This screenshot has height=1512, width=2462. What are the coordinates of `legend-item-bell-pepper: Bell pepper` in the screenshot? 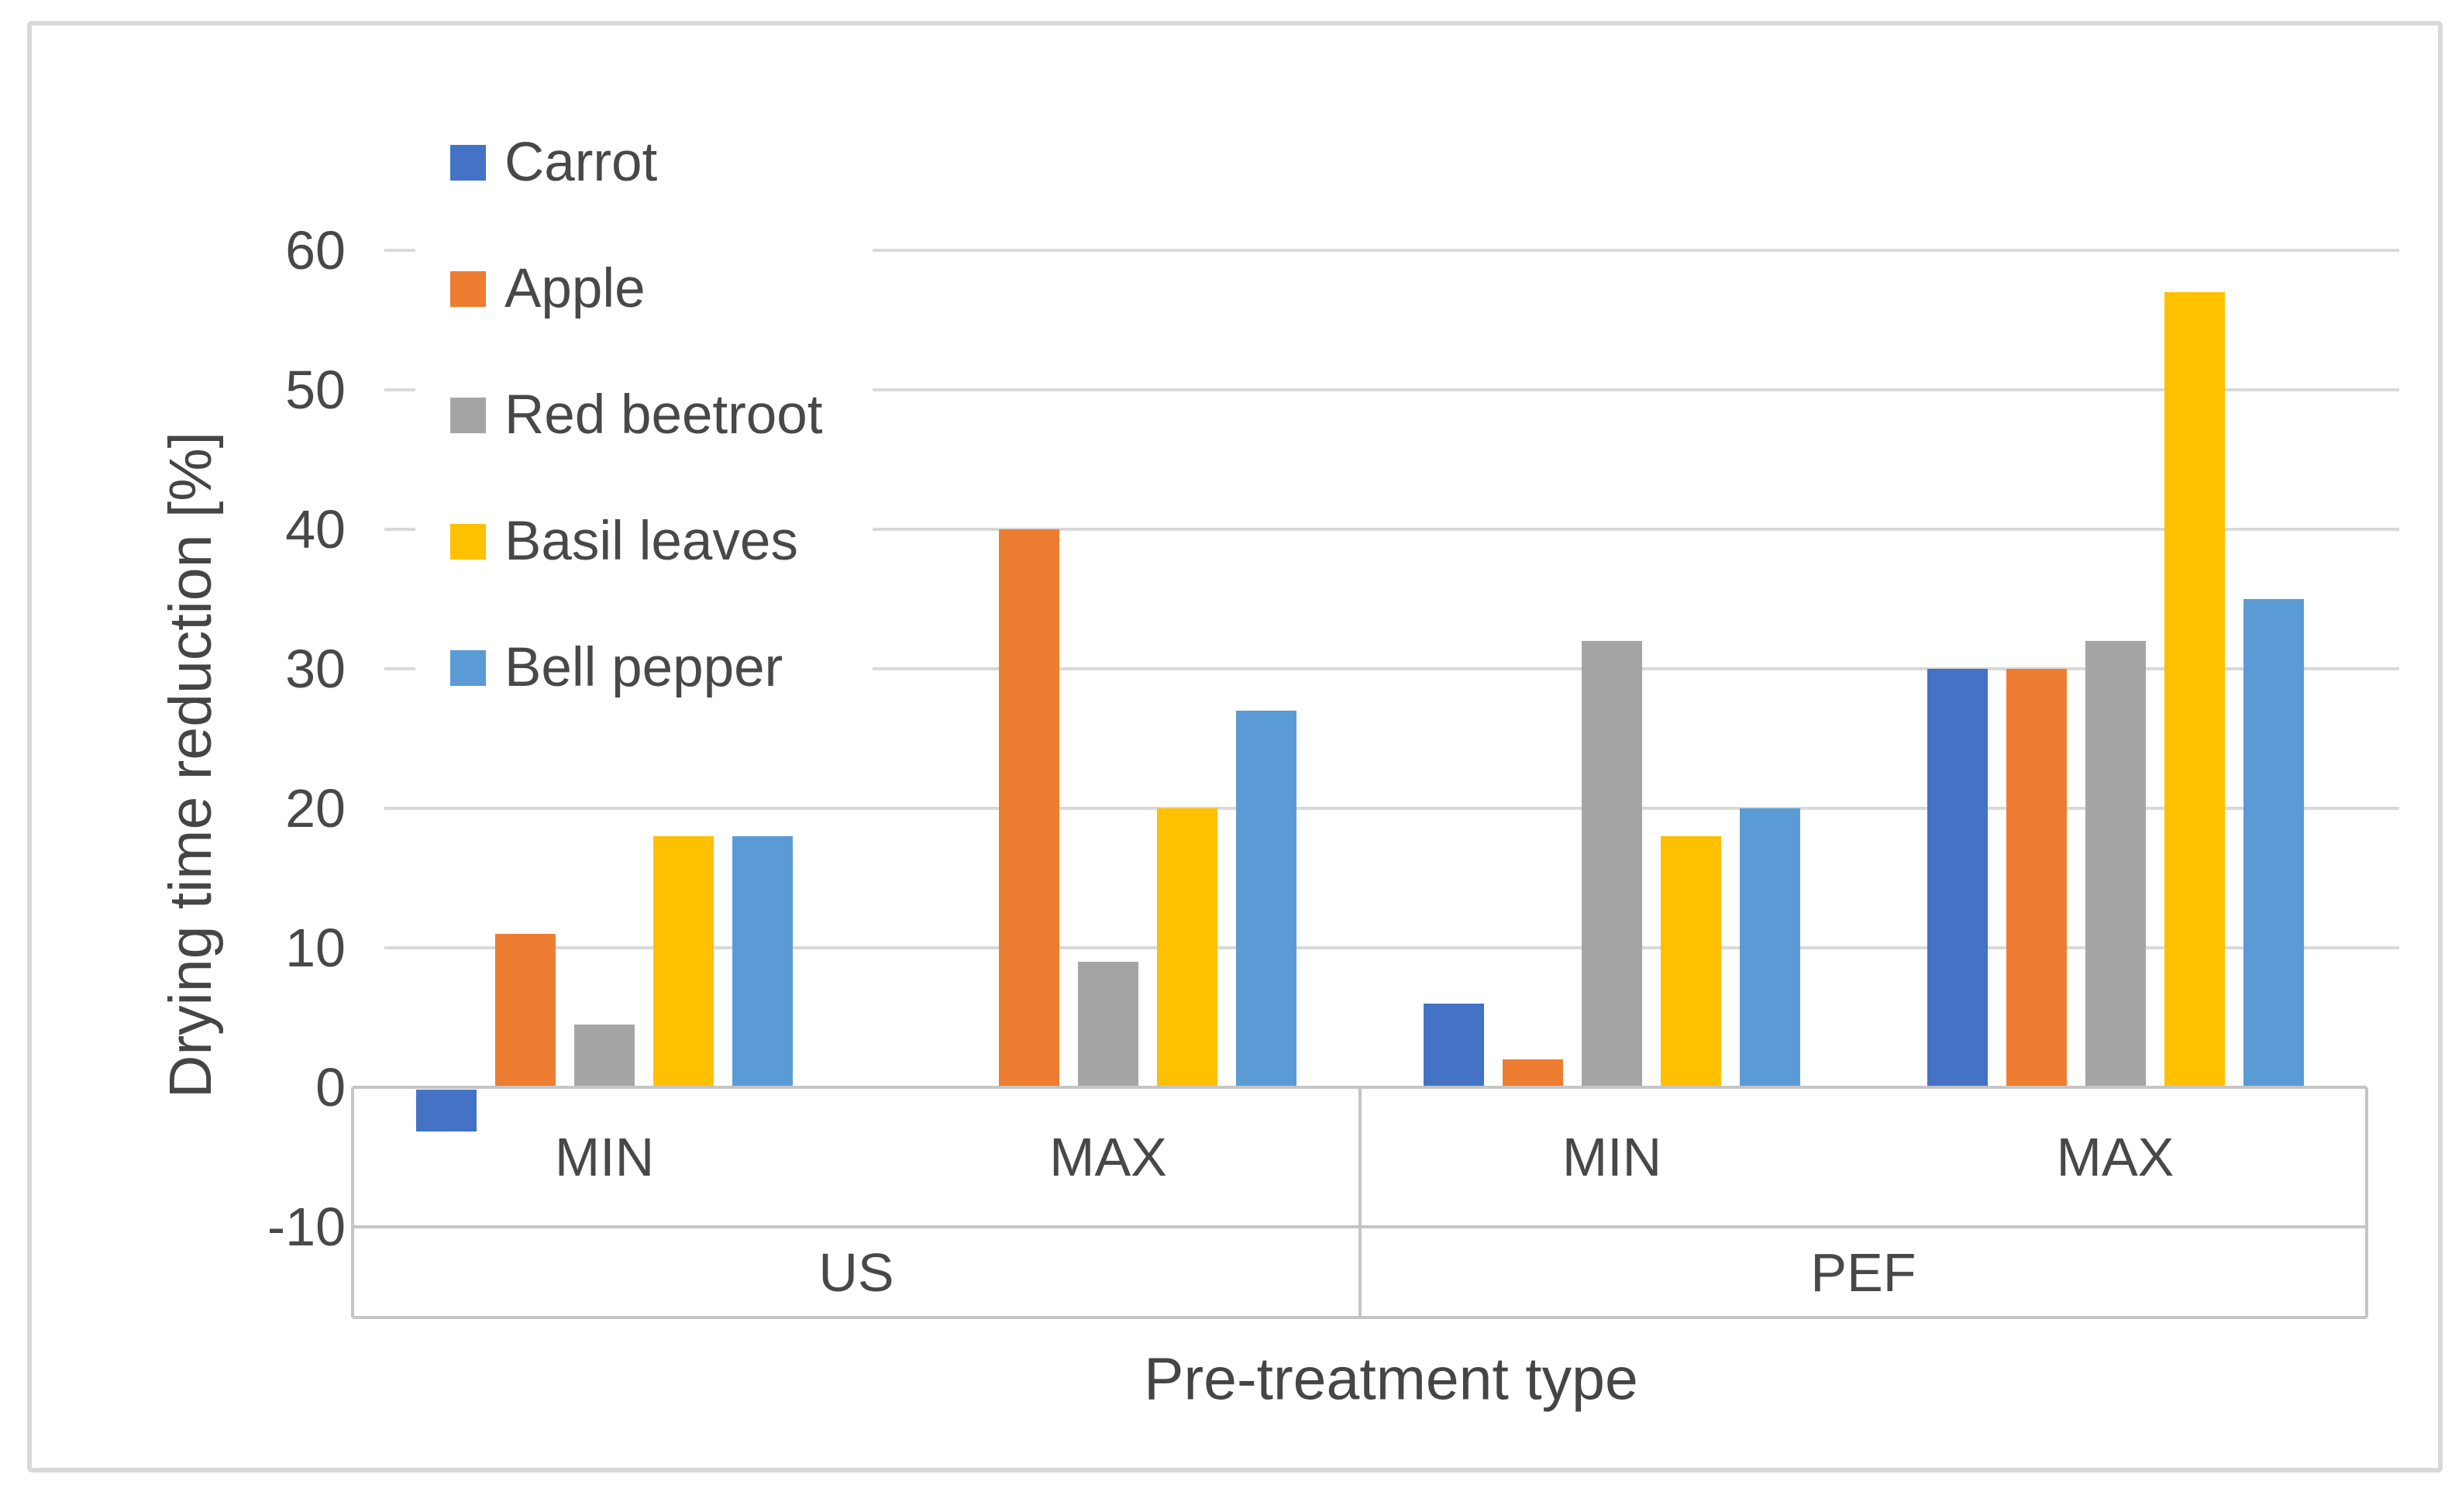 It's located at (644, 667).